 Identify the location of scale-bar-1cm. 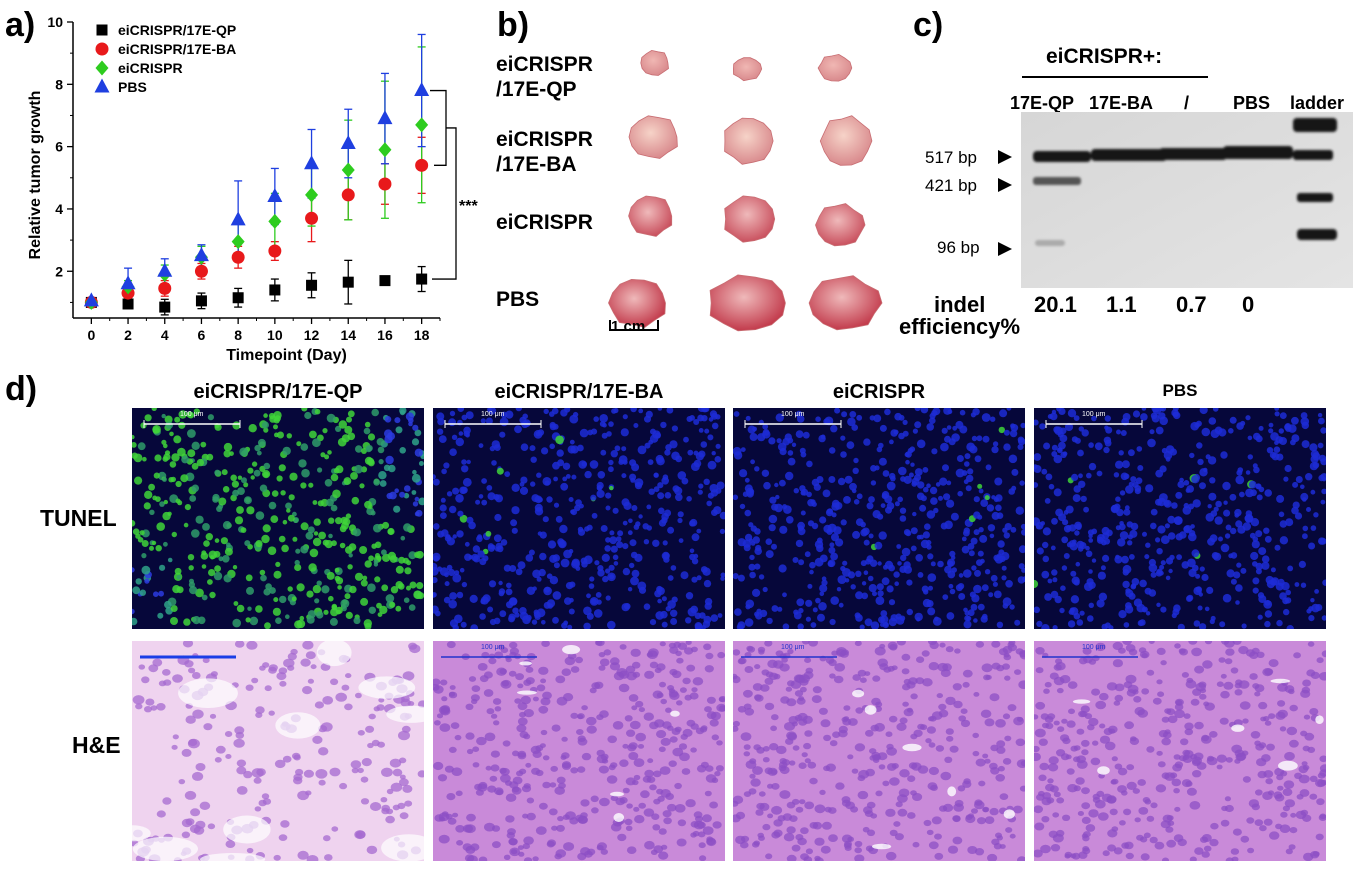
(634, 325).